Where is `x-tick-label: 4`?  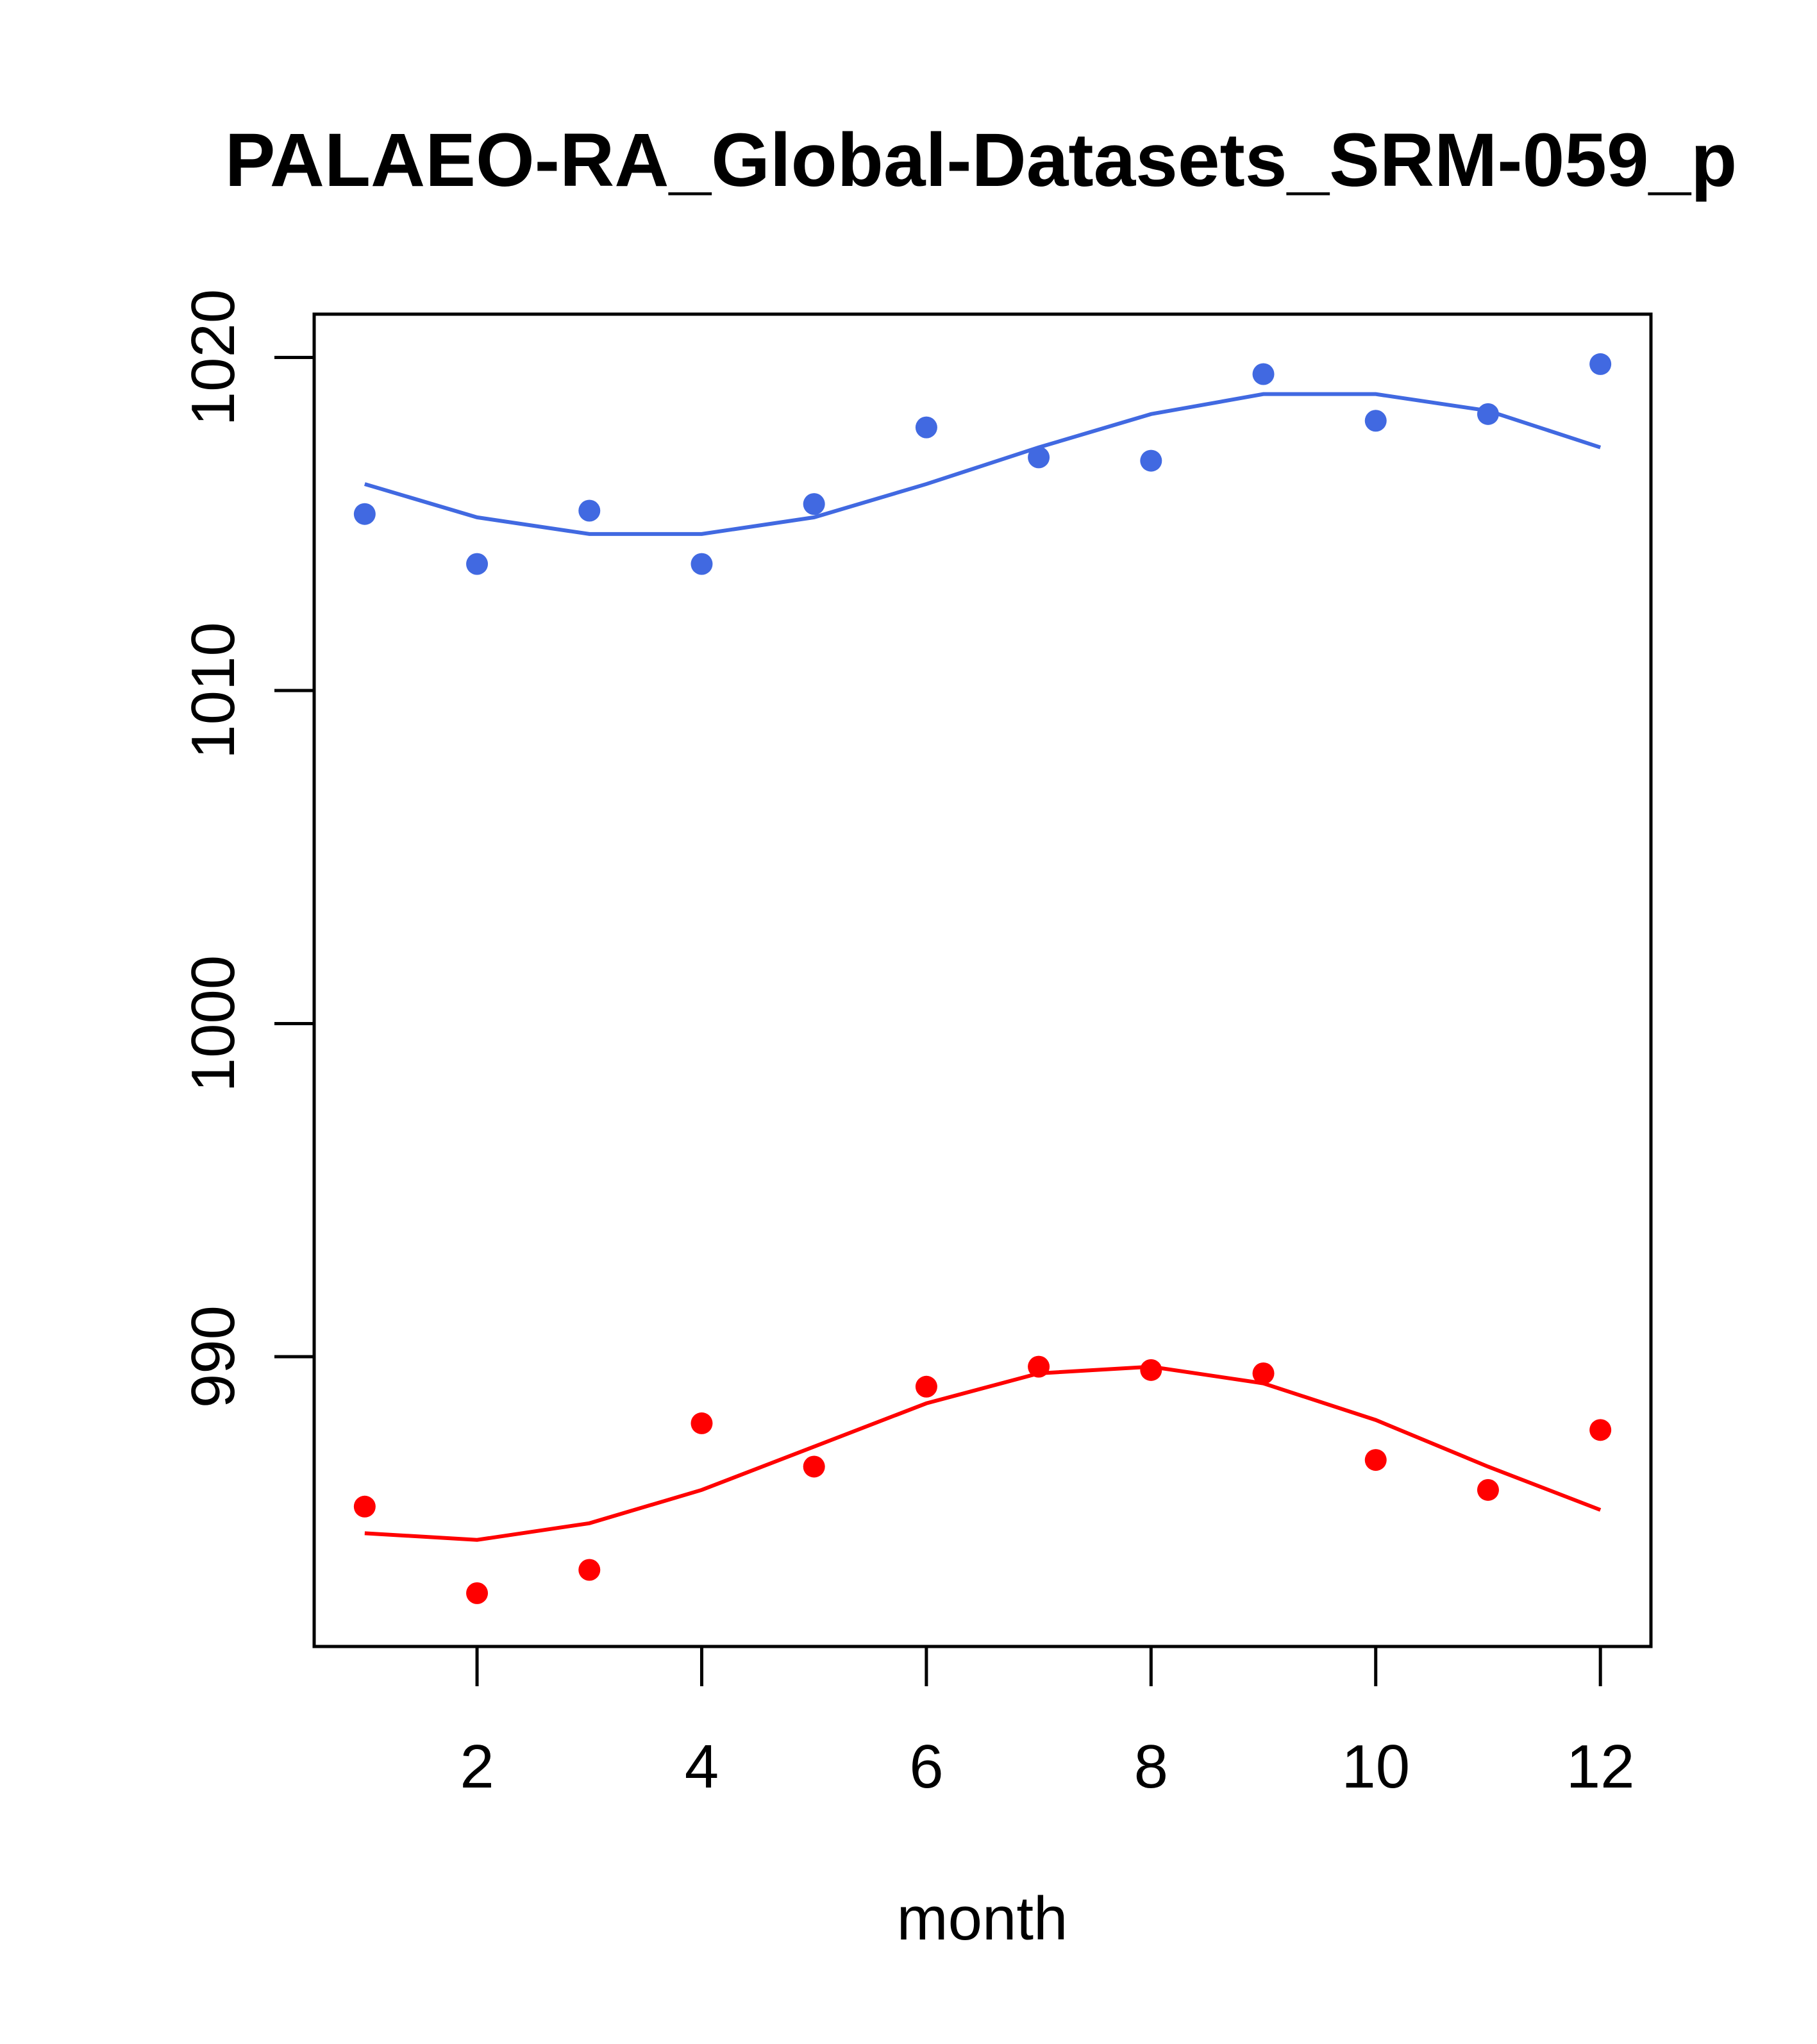 x-tick-label: 4 is located at coordinates (702, 1766).